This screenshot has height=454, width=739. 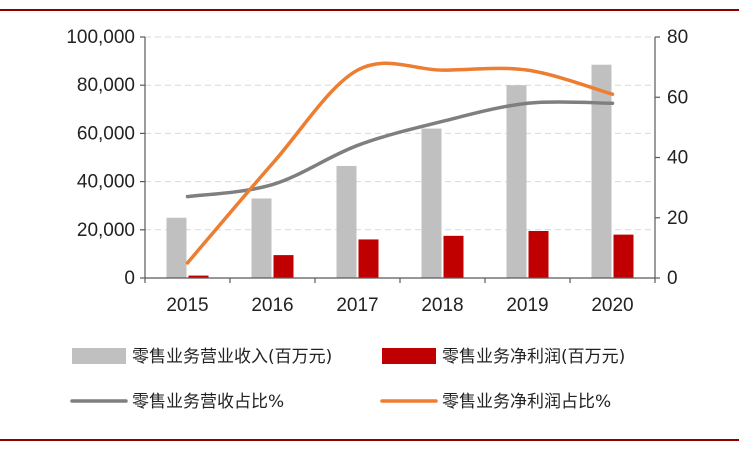 I want to click on legend-label: 零售业务营业收入(百万元), so click(x=232, y=357).